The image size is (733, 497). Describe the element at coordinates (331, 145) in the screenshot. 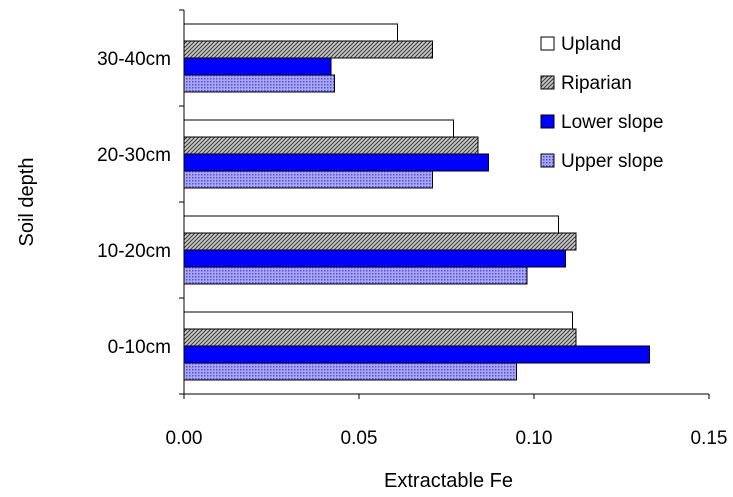

I see `bar-riparian-20-30cm` at that location.